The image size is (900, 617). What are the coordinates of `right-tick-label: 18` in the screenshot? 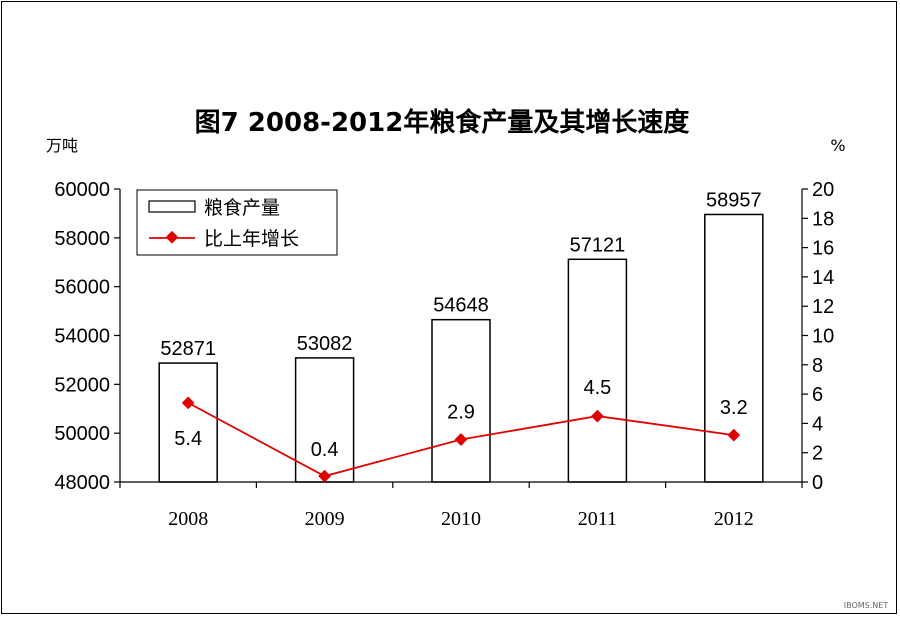 It's located at (823, 219).